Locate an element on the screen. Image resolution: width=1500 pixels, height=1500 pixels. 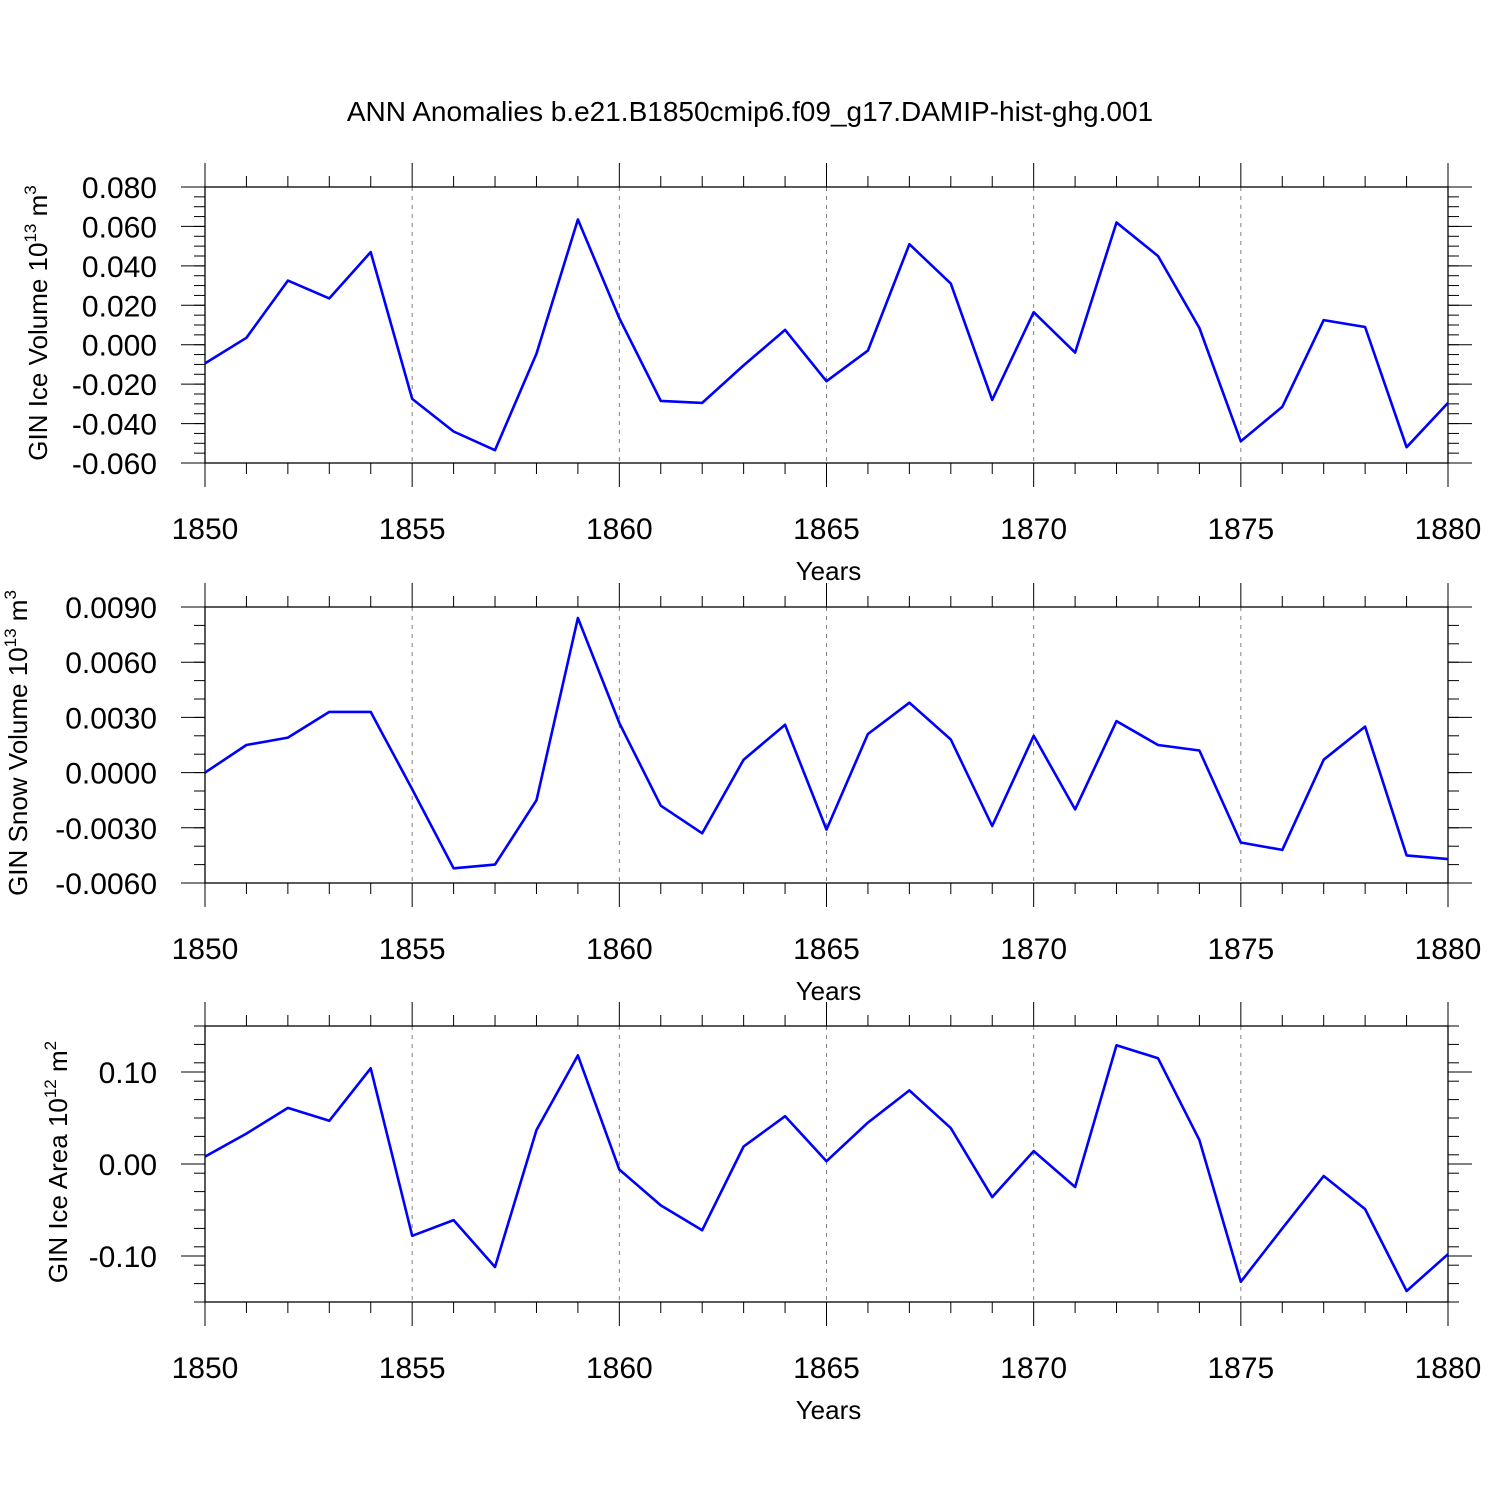
y-tick-label: -0.040 is located at coordinates (114, 425).